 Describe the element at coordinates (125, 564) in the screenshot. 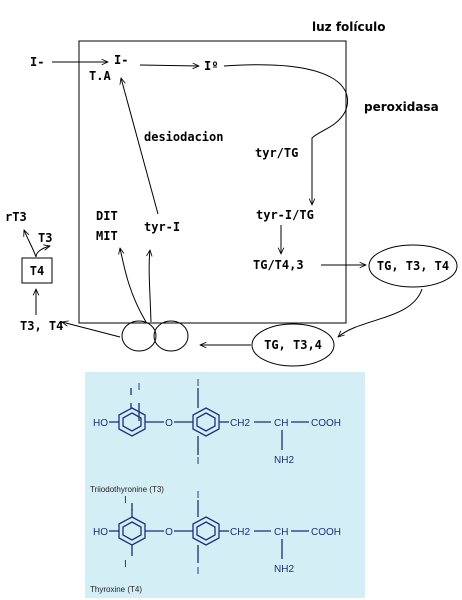

I see `t4-ring1-iodine-bottom-label: I` at that location.